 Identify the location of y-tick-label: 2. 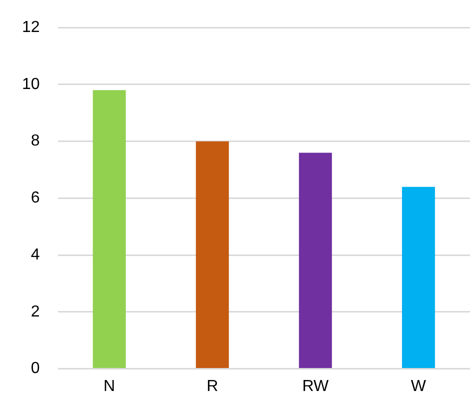
(35, 311).